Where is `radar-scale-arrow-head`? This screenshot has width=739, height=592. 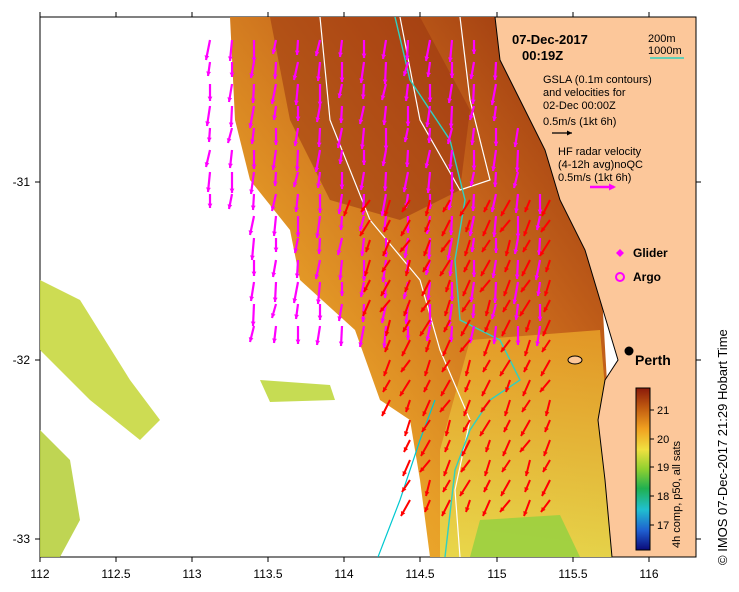 radar-scale-arrow-head is located at coordinates (612, 187).